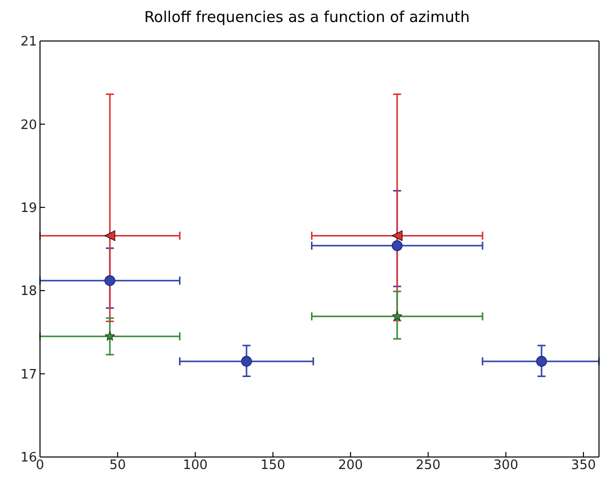 Image resolution: width=614 pixels, height=501 pixels. Describe the element at coordinates (307, 18) in the screenshot. I see `chart-title: Rolloff frequencies as a function of azimuth` at that location.